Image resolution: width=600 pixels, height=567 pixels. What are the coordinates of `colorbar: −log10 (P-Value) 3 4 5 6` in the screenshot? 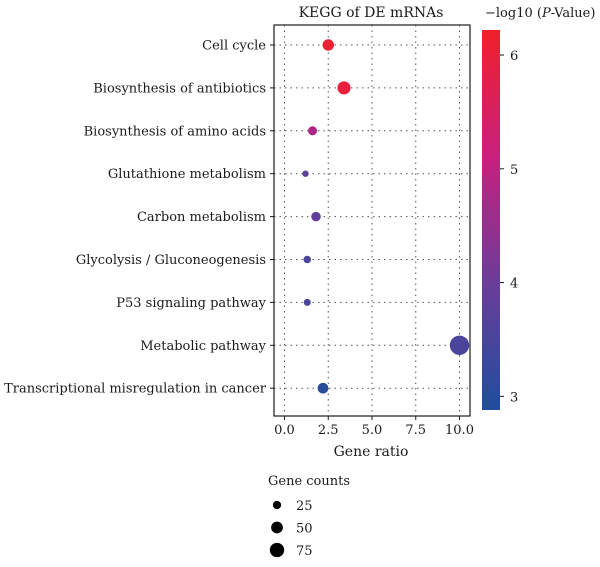 It's located at (538, 208).